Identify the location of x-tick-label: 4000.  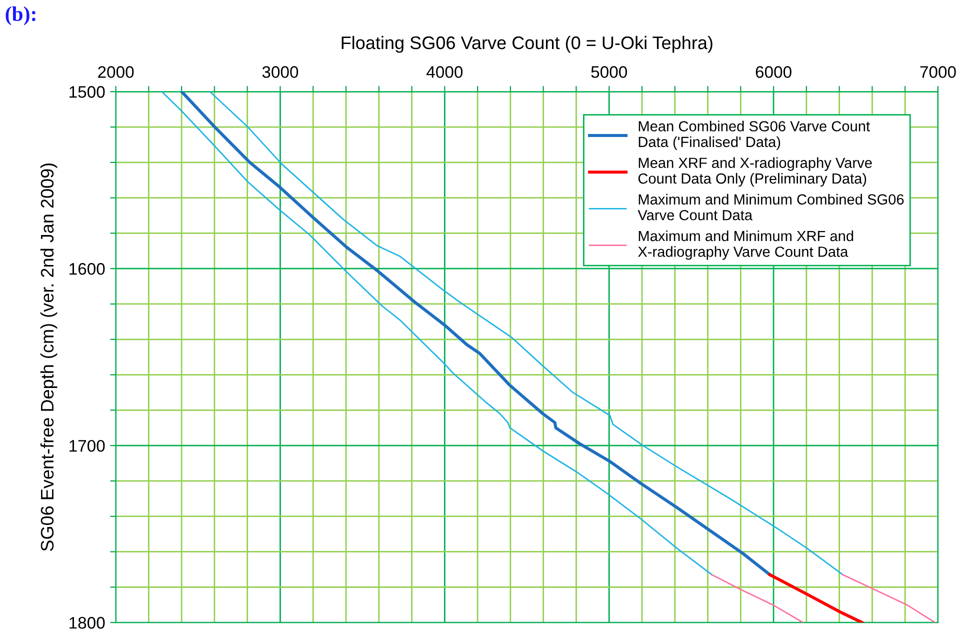
(444, 72).